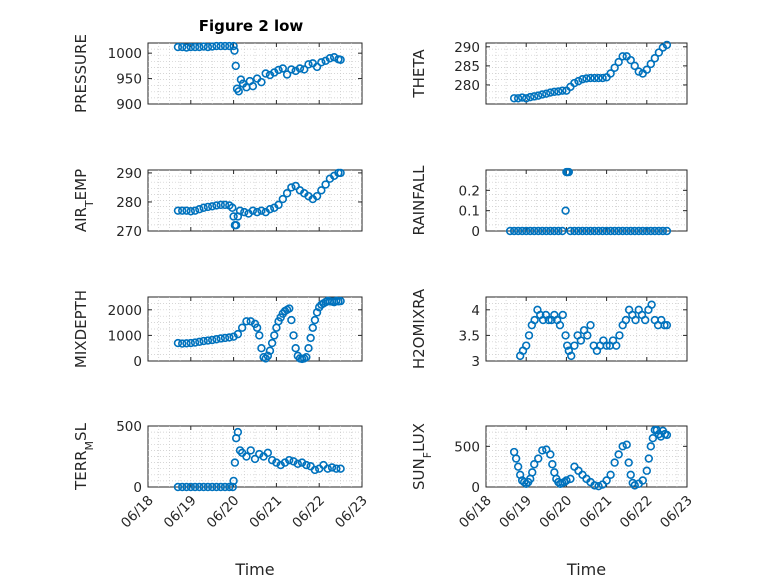  What do you see at coordinates (254, 569) in the screenshot?
I see `xlabel: Time` at bounding box center [254, 569].